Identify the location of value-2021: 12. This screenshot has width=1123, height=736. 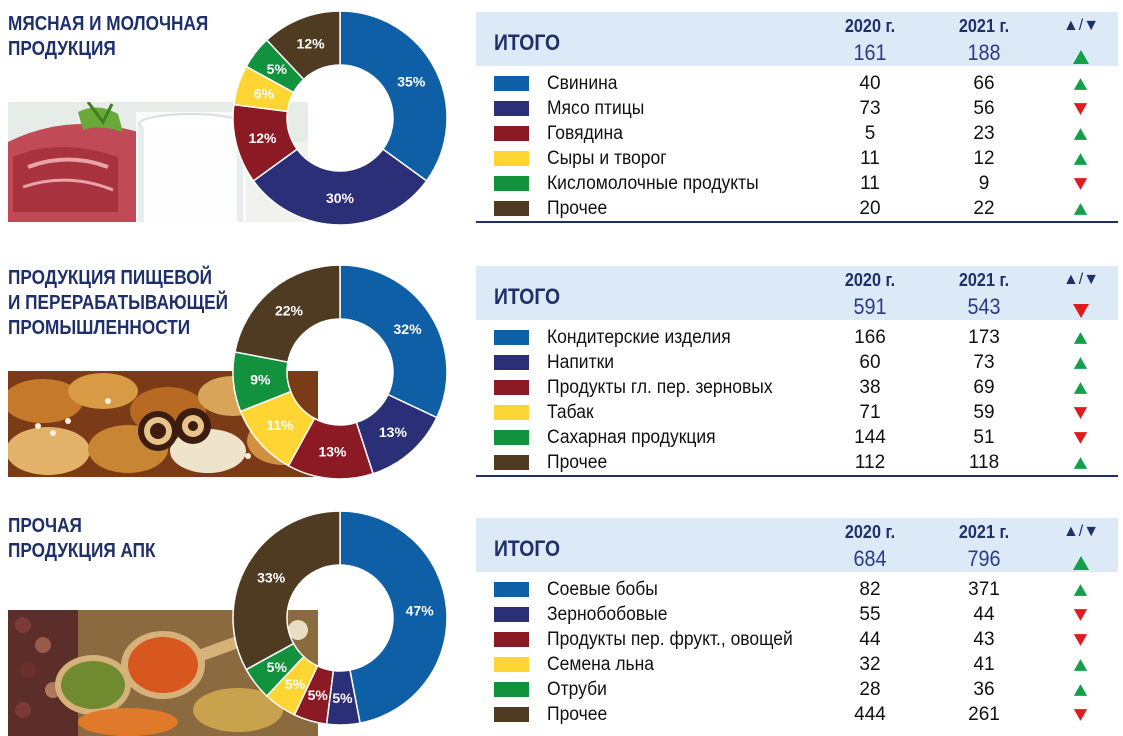
(984, 158).